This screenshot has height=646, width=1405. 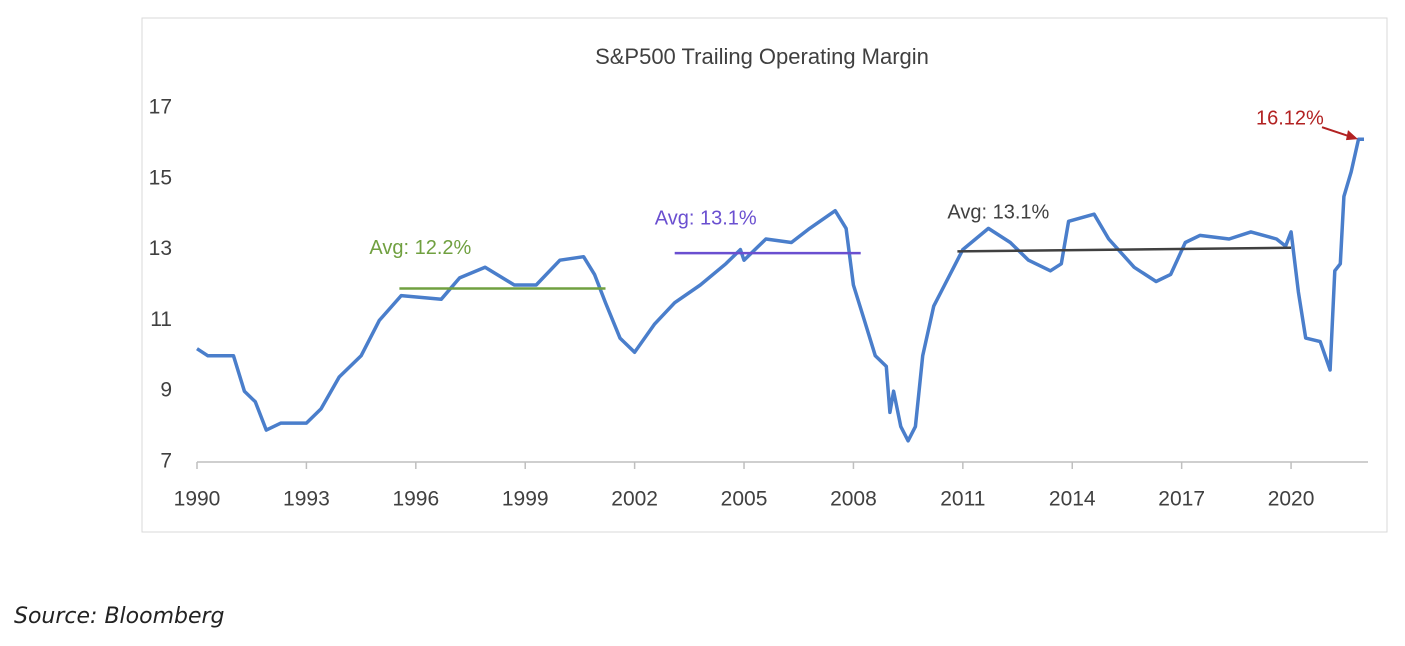 I want to click on last-value-label: 16.12%, so click(x=1290, y=118).